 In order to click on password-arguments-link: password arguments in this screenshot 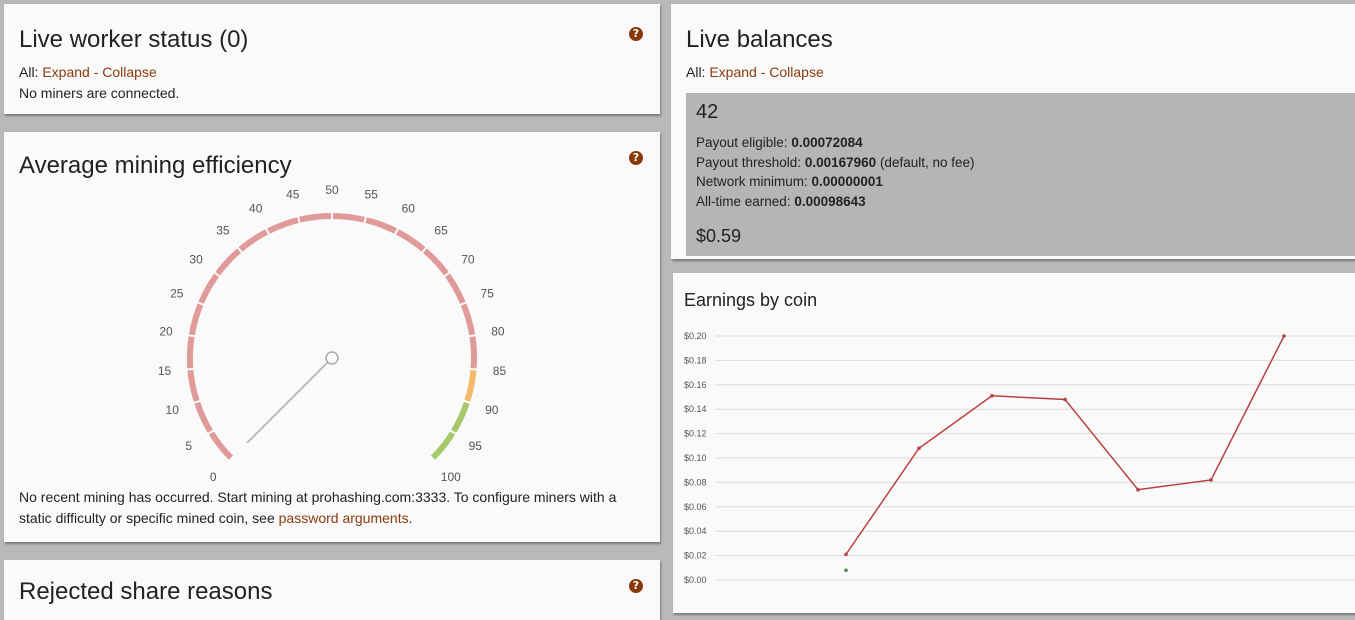, I will do `click(343, 518)`.